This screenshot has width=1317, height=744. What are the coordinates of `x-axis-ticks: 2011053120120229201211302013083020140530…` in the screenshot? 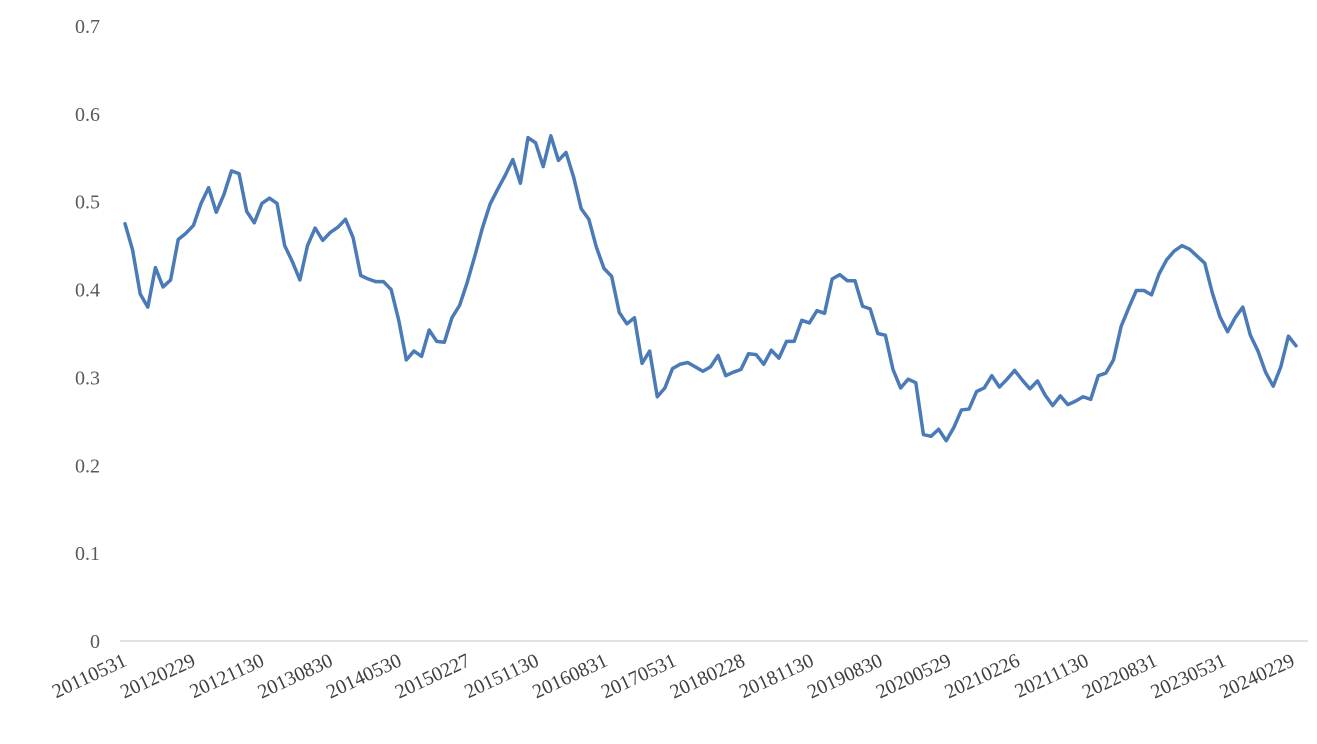 It's located at (673, 677).